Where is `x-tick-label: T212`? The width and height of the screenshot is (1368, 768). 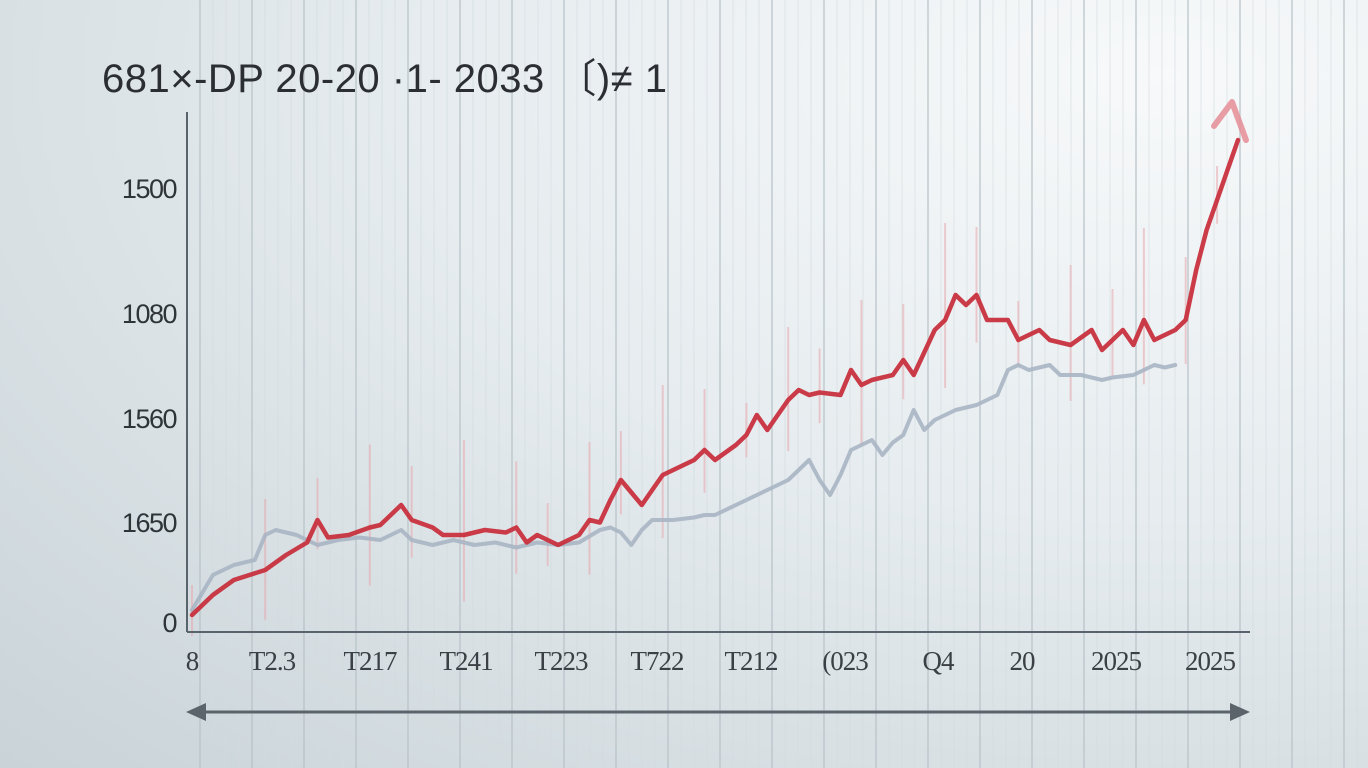
x-tick-label: T212 is located at coordinates (751, 661).